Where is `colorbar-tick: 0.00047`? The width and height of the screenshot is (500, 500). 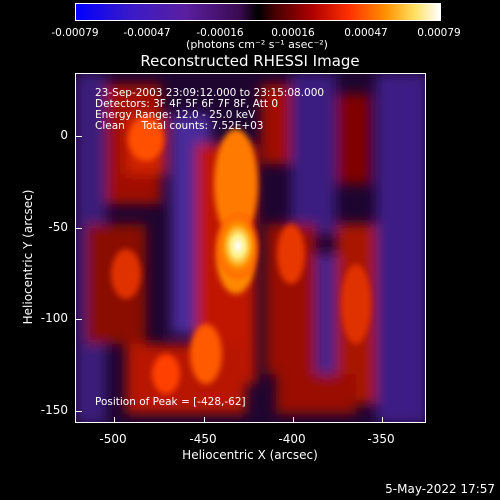
colorbar-tick: 0.00047 is located at coordinates (366, 33).